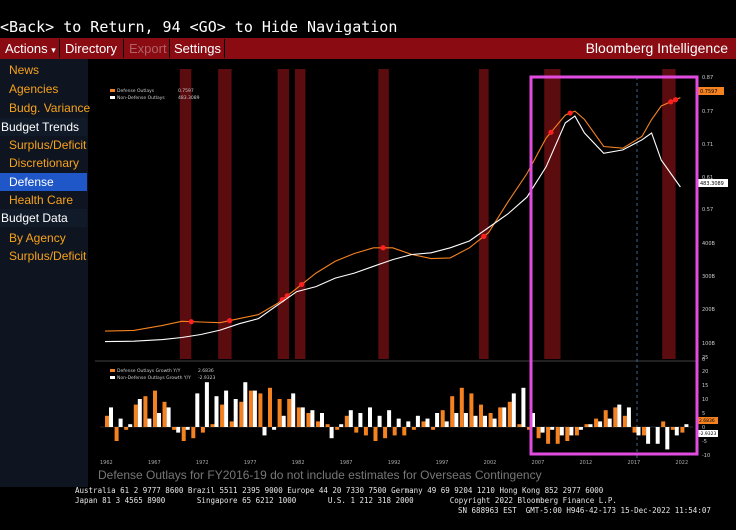 Image resolution: width=736 pixels, height=530 pixels. Describe the element at coordinates (44, 163) in the screenshot. I see `sidebar-item-discretionary: Discretionary` at that location.